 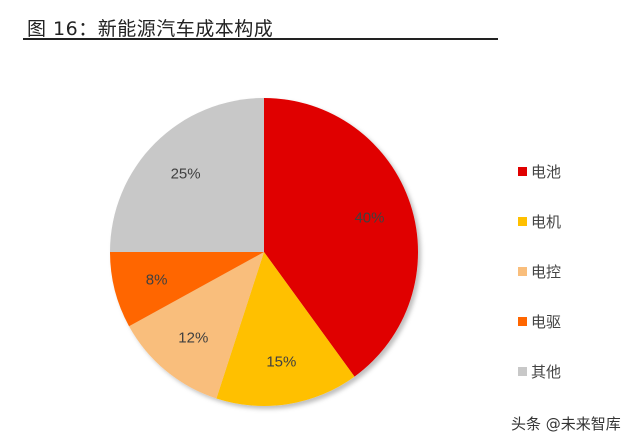 I want to click on slice-drive, so click(x=187, y=289).